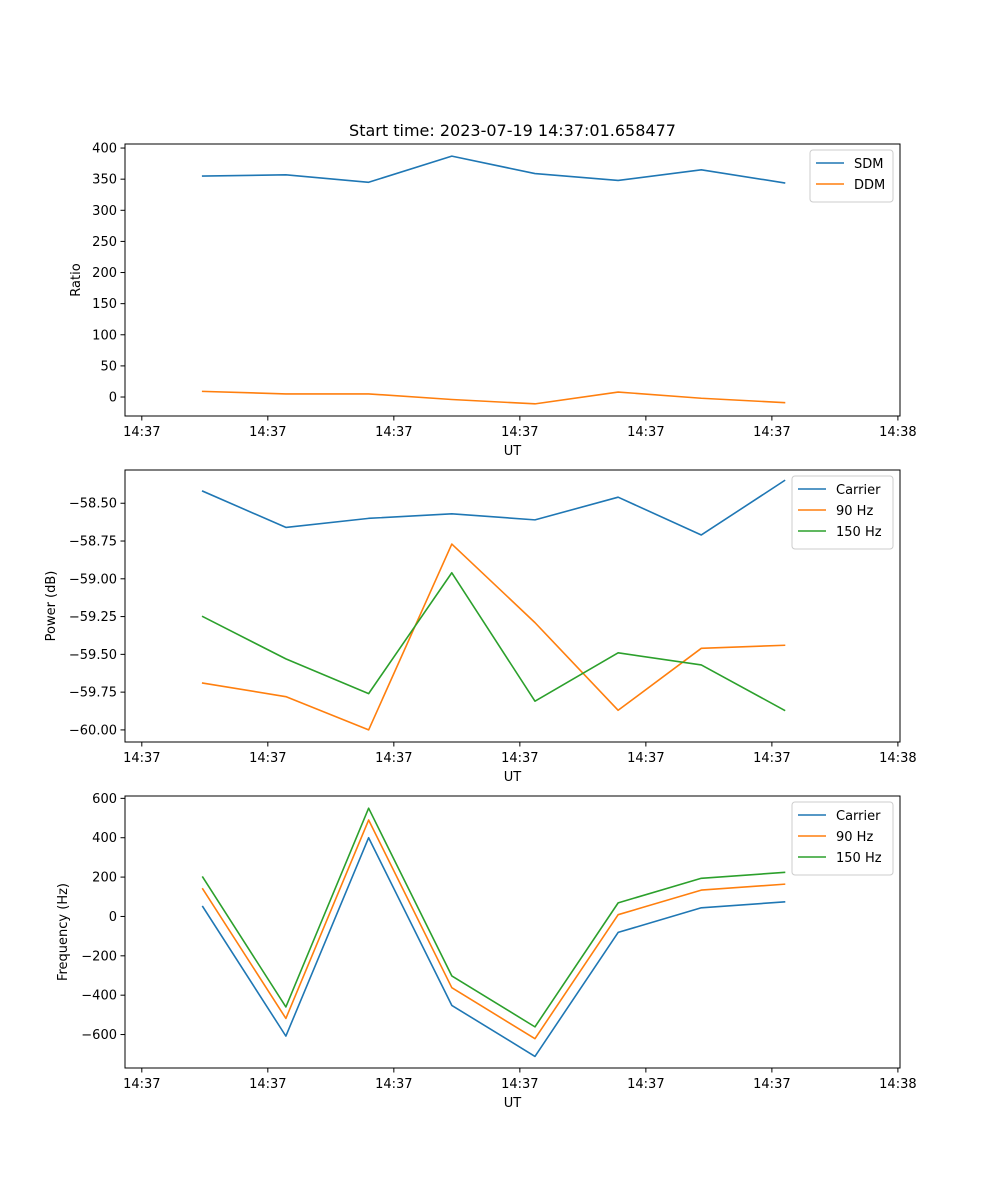 This screenshot has width=1000, height=1200. I want to click on frequency-y-tick-label: 600, so click(104, 799).